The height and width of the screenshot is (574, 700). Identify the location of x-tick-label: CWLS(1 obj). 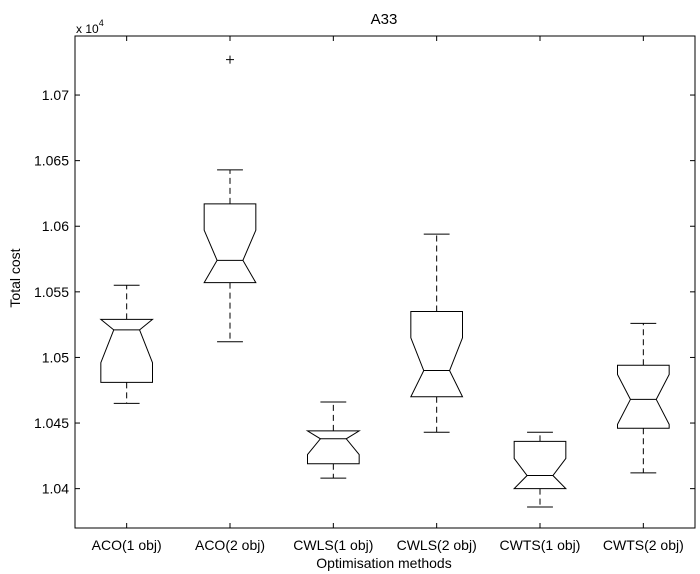
(333, 545).